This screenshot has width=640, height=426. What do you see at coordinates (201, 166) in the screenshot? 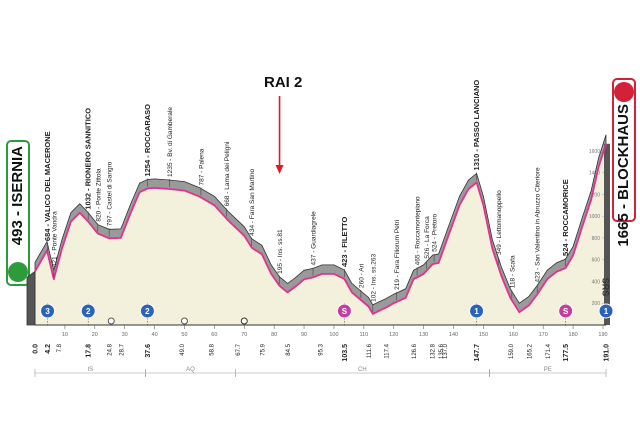
I see `waypoint-label: 787 - Palena` at bounding box center [201, 166].